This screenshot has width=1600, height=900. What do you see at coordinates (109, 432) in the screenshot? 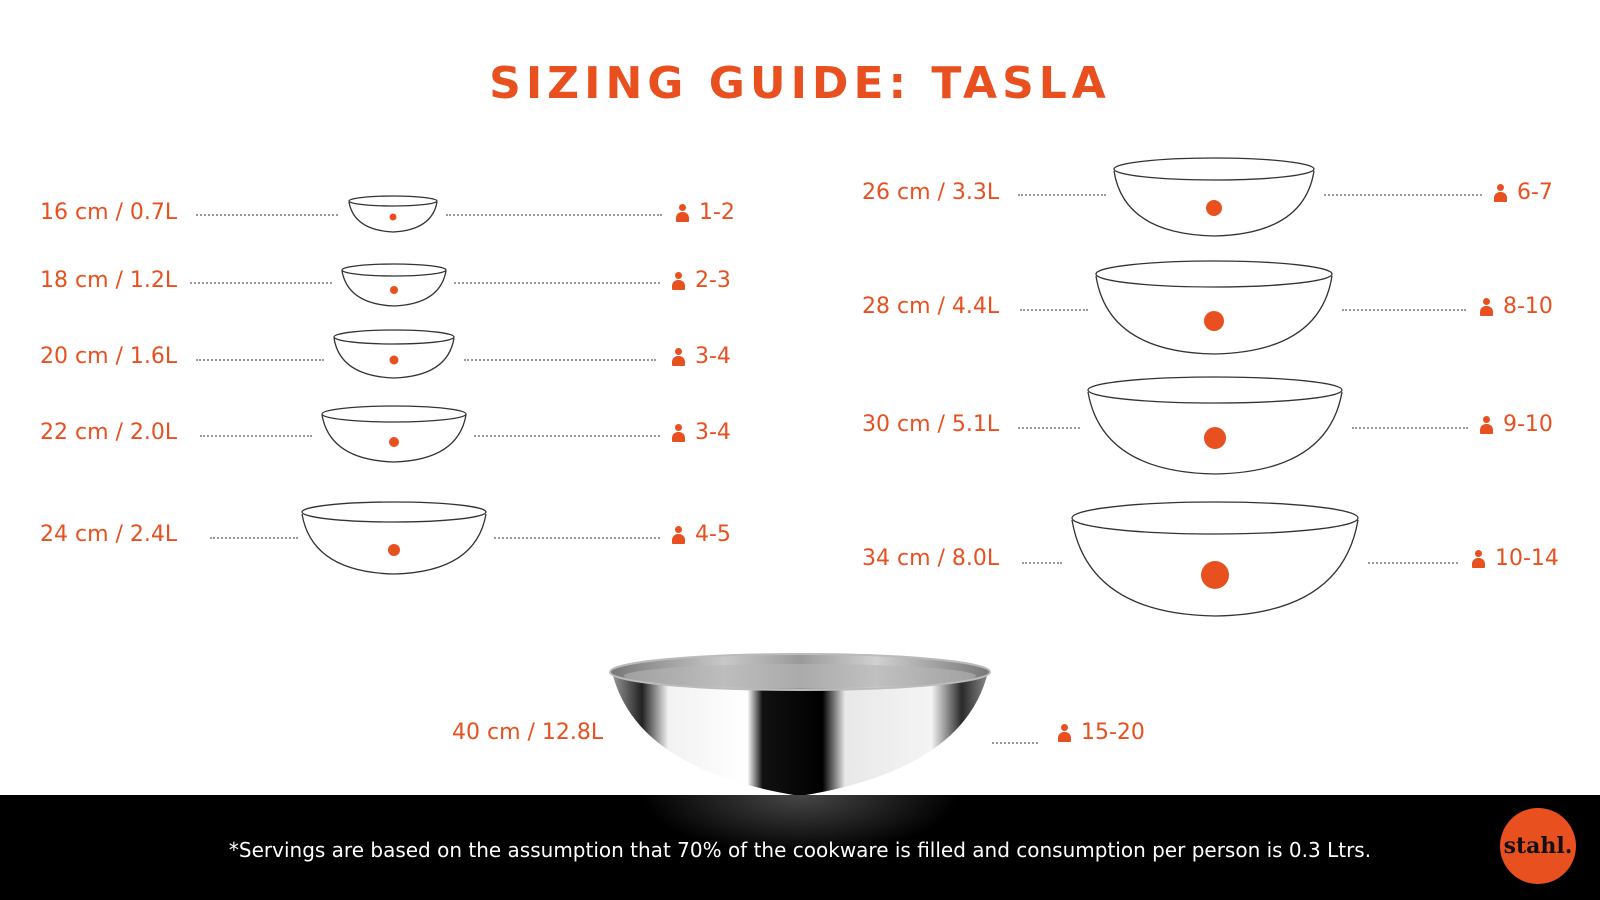
I see `size-label: 22 cm / 2.0L` at bounding box center [109, 432].